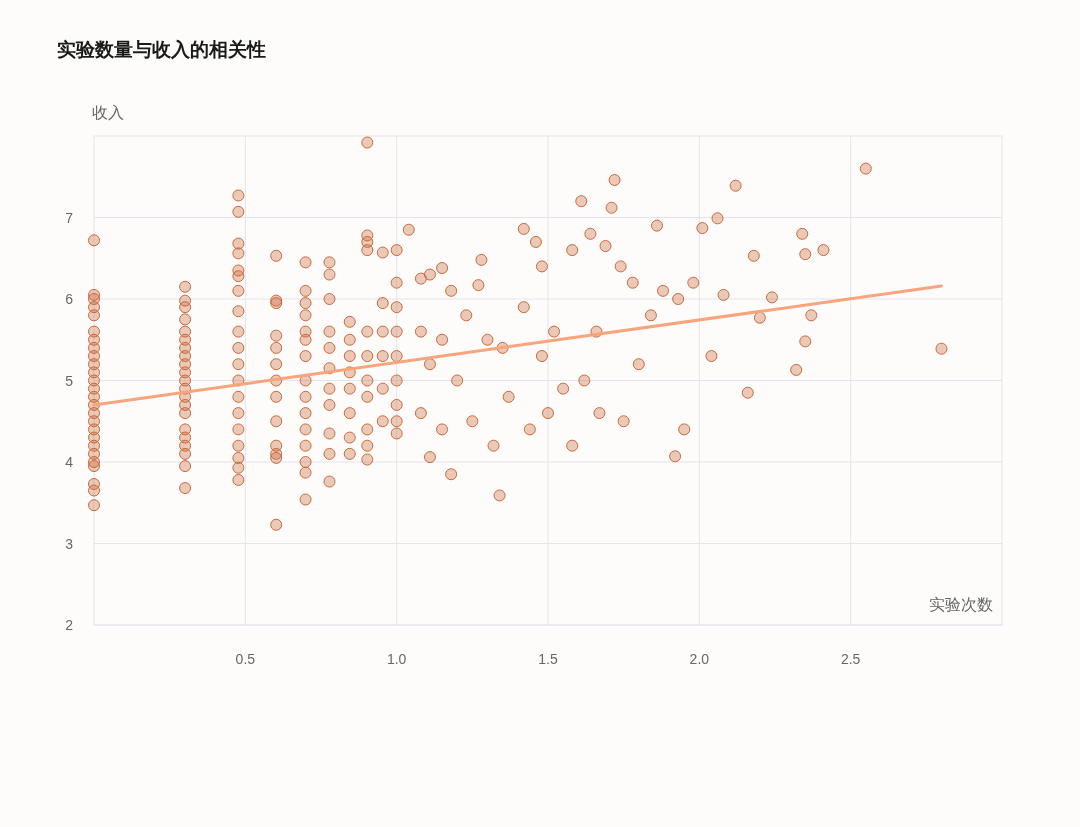 This screenshot has height=827, width=1080. Describe the element at coordinates (69, 217) in the screenshot. I see `y-tick-label: 7` at that location.